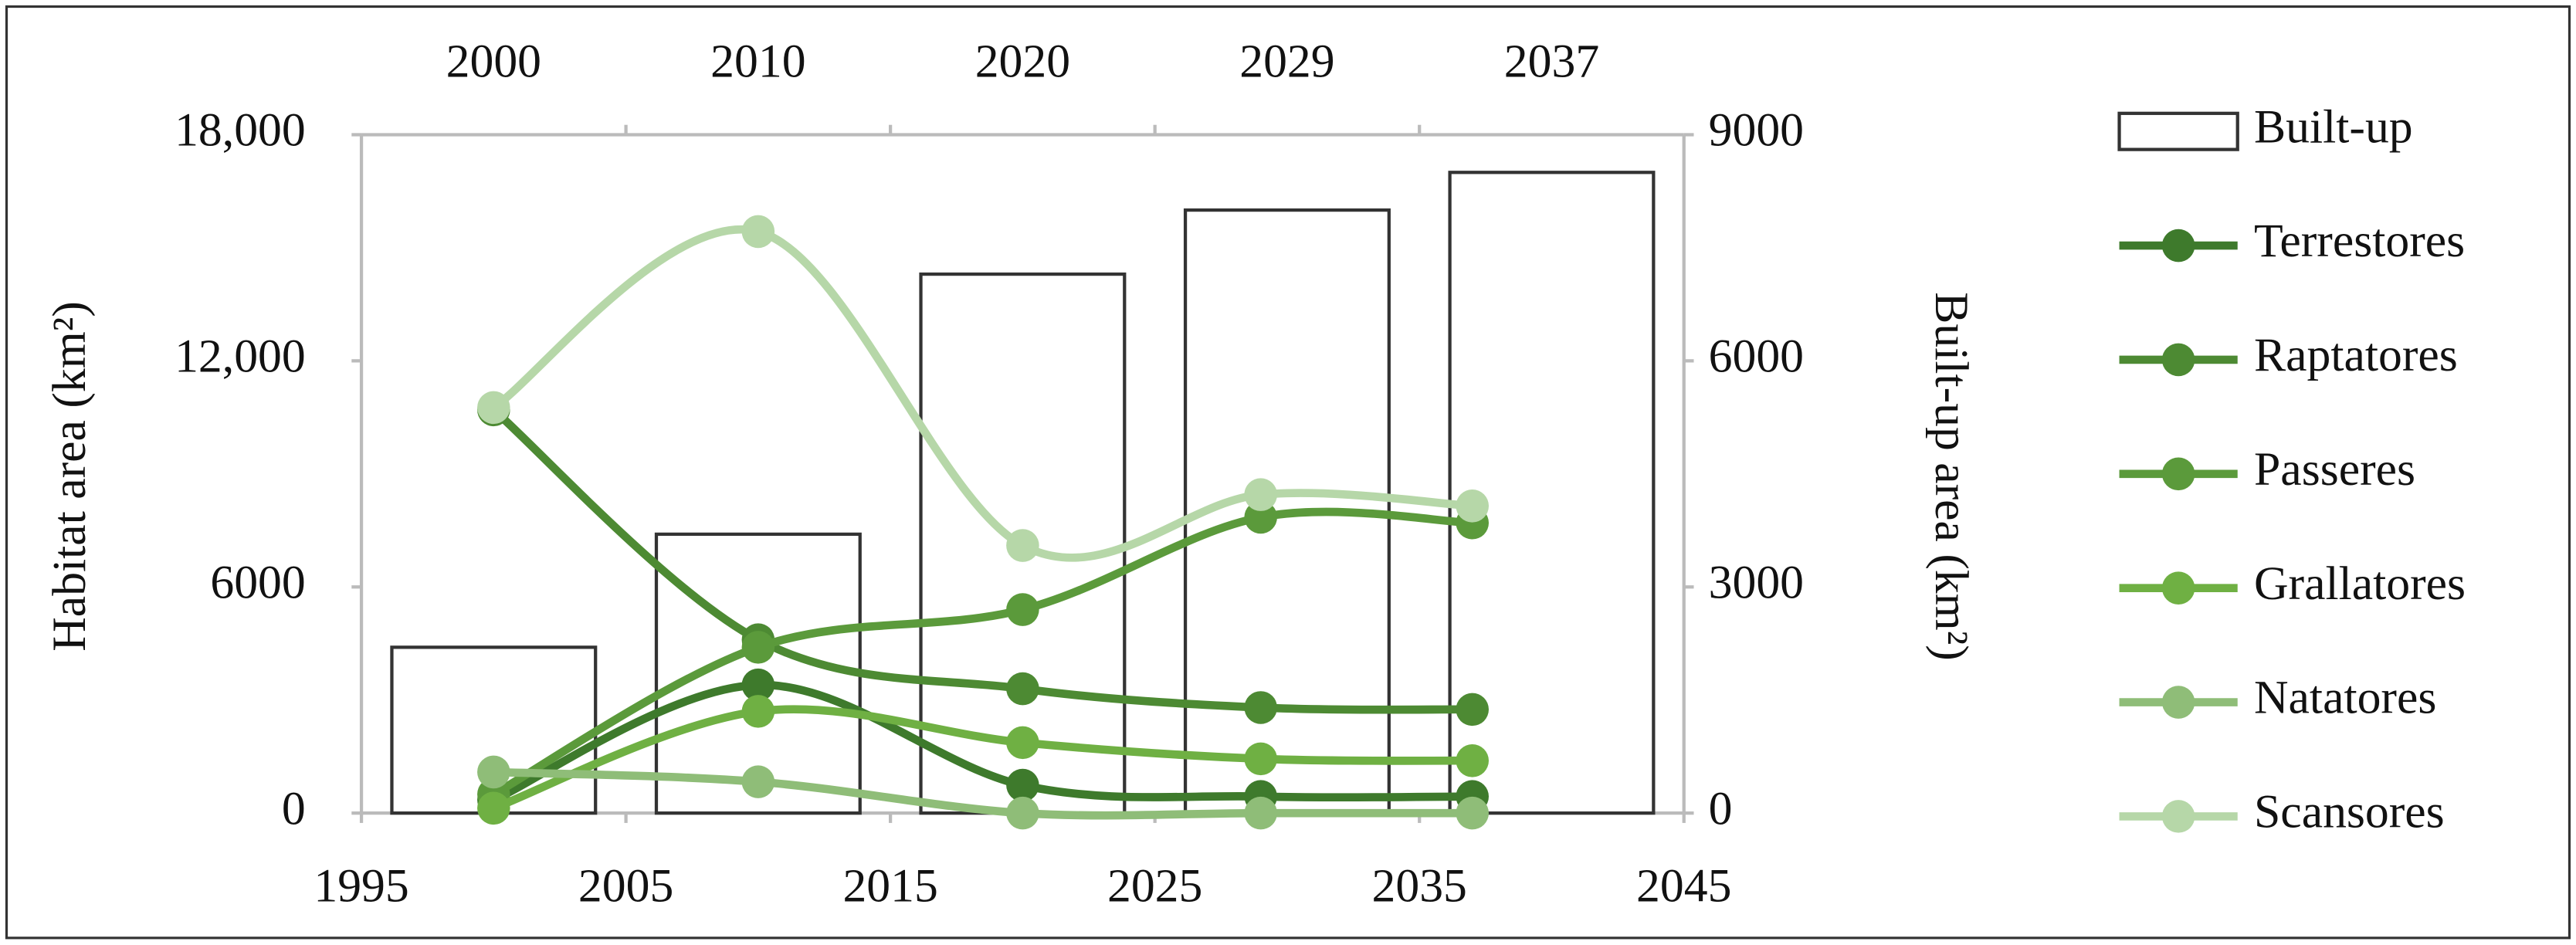  Describe the element at coordinates (1022, 61) in the screenshot. I see `top-category-label: 2020` at that location.